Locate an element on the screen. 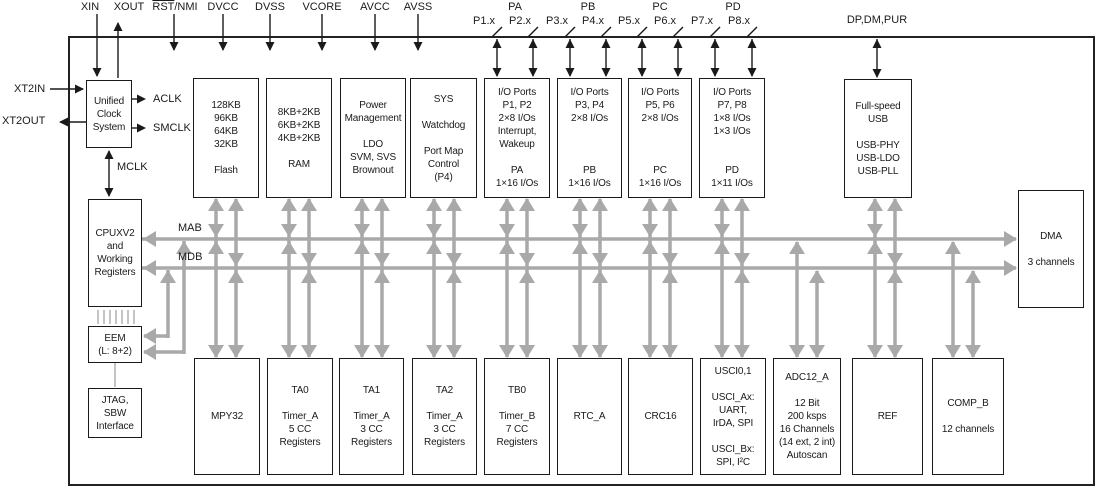 Image resolution: width=1100 pixels, height=494 pixels. block-text-line: PB is located at coordinates (589, 170).